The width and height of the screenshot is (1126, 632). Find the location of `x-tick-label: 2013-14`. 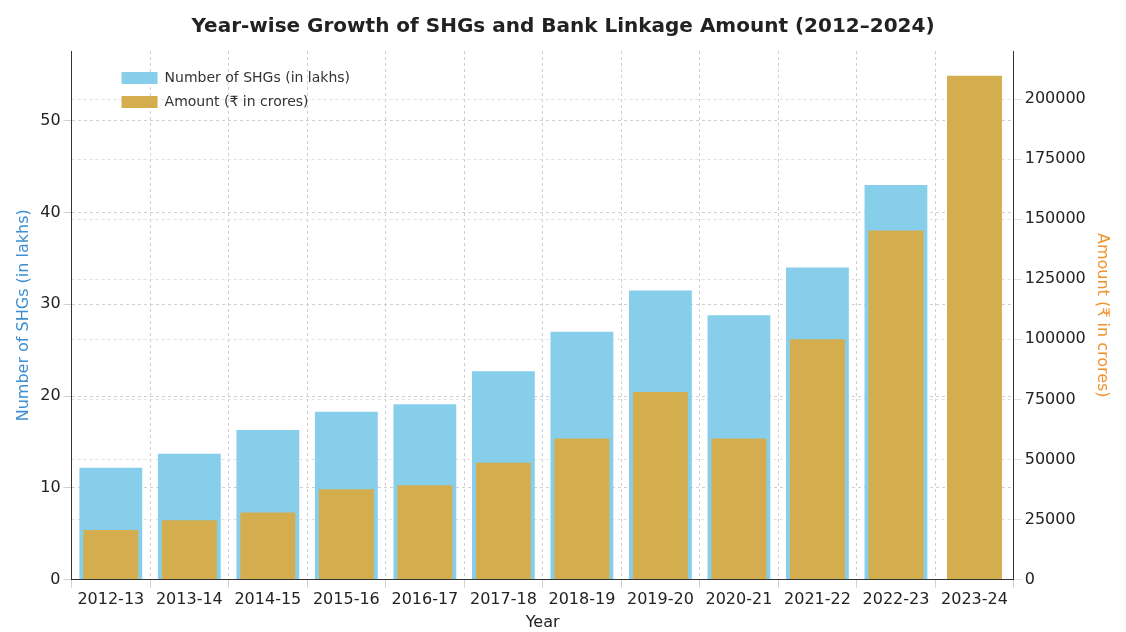

x-tick-label: 2013-14 is located at coordinates (189, 599).